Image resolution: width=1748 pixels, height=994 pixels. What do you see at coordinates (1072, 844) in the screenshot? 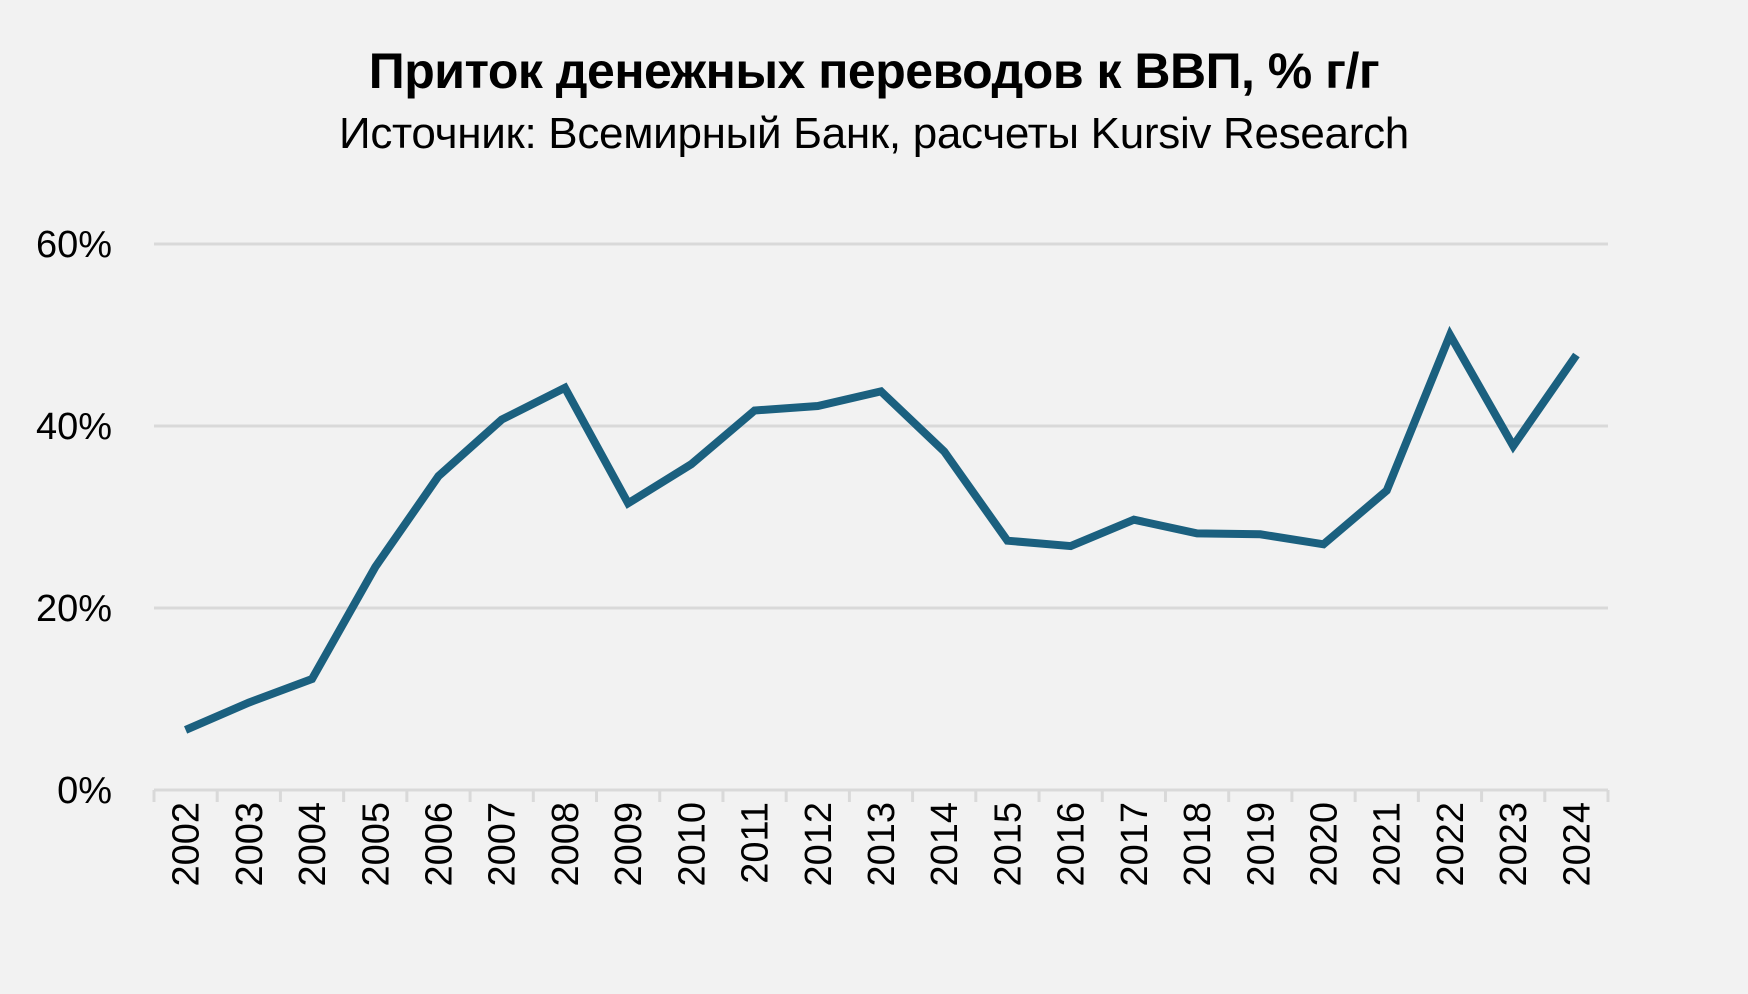
I see `x-tick-label: 2016` at bounding box center [1072, 844].